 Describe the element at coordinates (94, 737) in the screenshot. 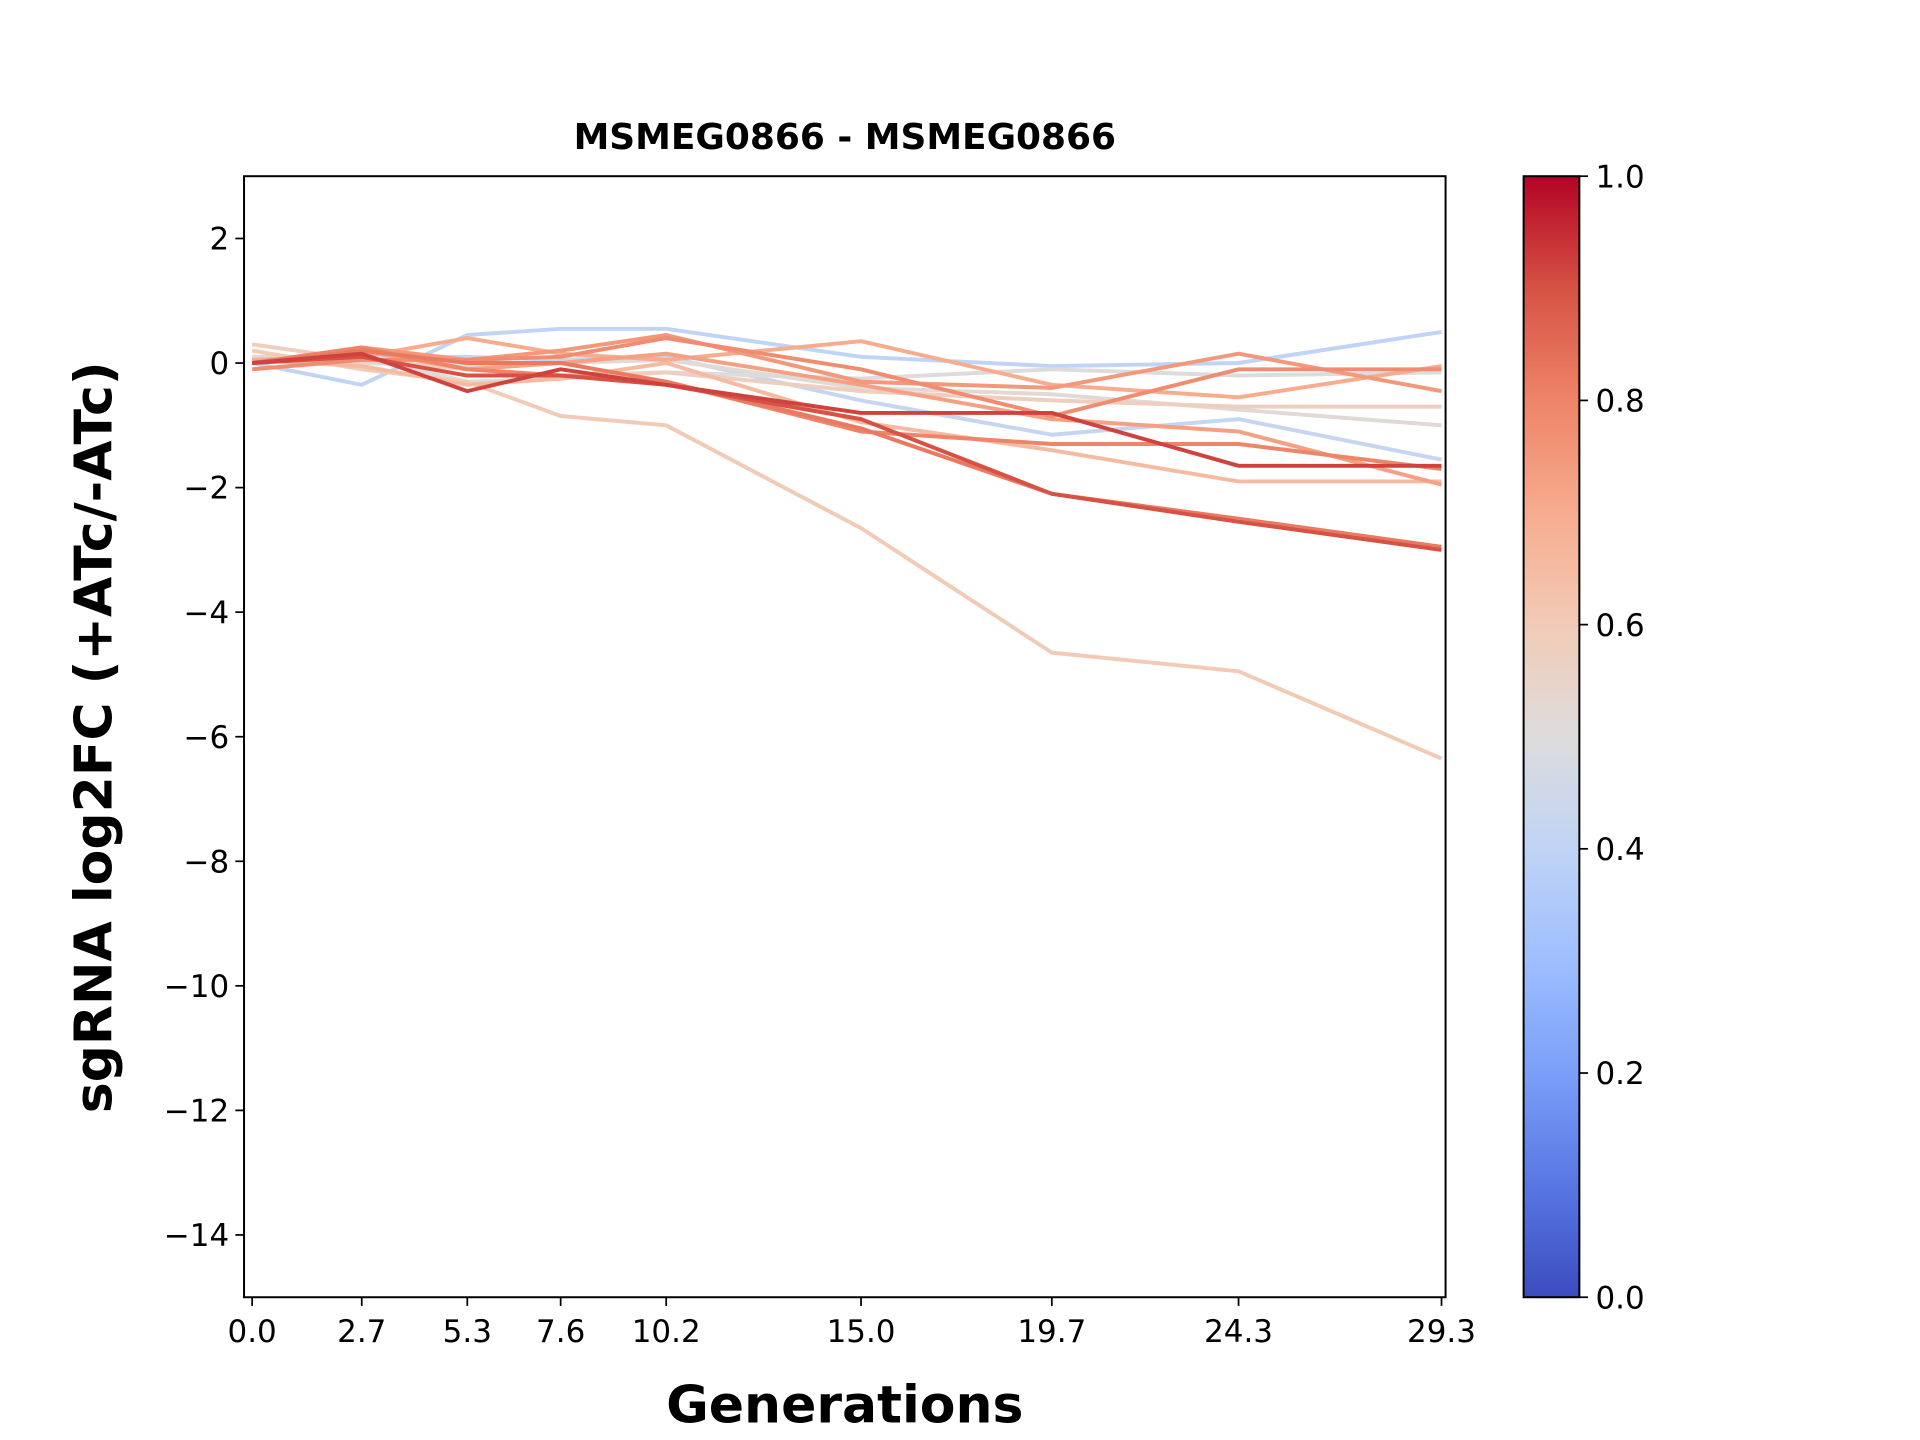

I see `y-axis-label: sgRNA log2FC (+ATc/-ATc)` at that location.